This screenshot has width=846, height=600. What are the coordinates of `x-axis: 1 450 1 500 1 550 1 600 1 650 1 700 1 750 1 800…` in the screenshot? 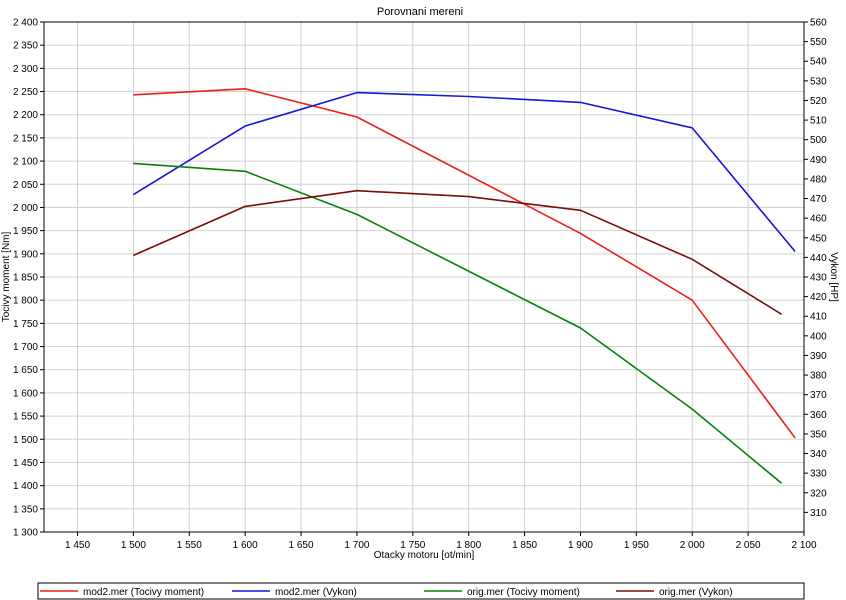 It's located at (441, 541).